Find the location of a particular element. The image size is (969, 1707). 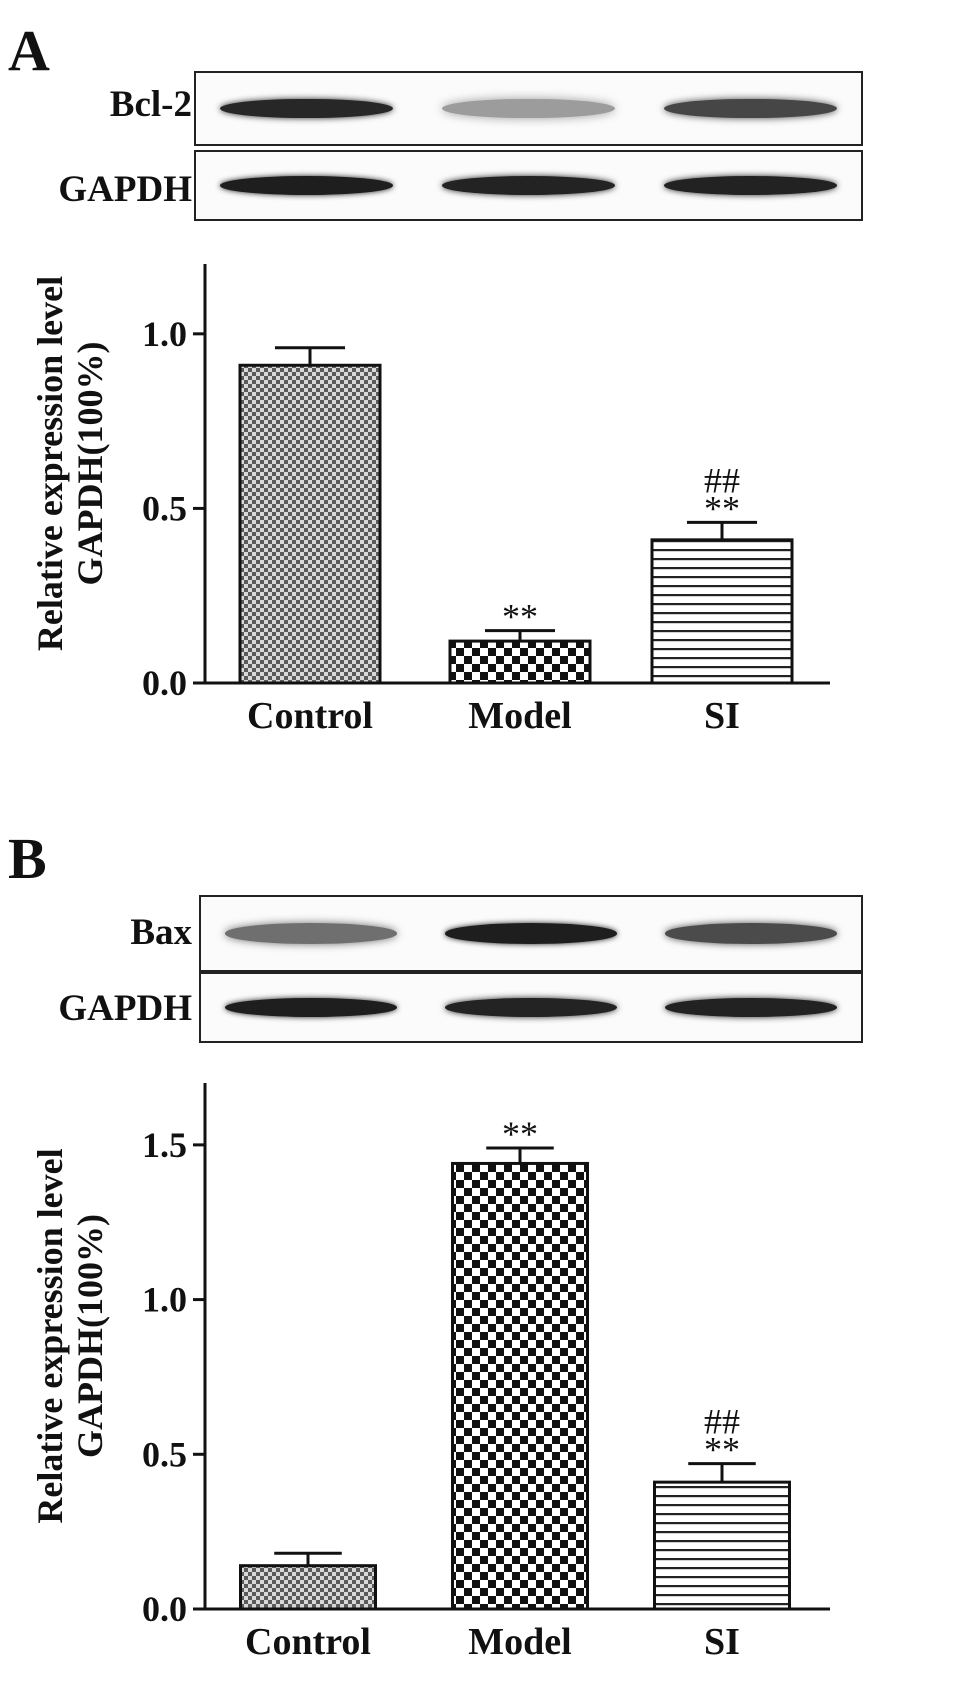

panel-letter: B is located at coordinates (27, 858).